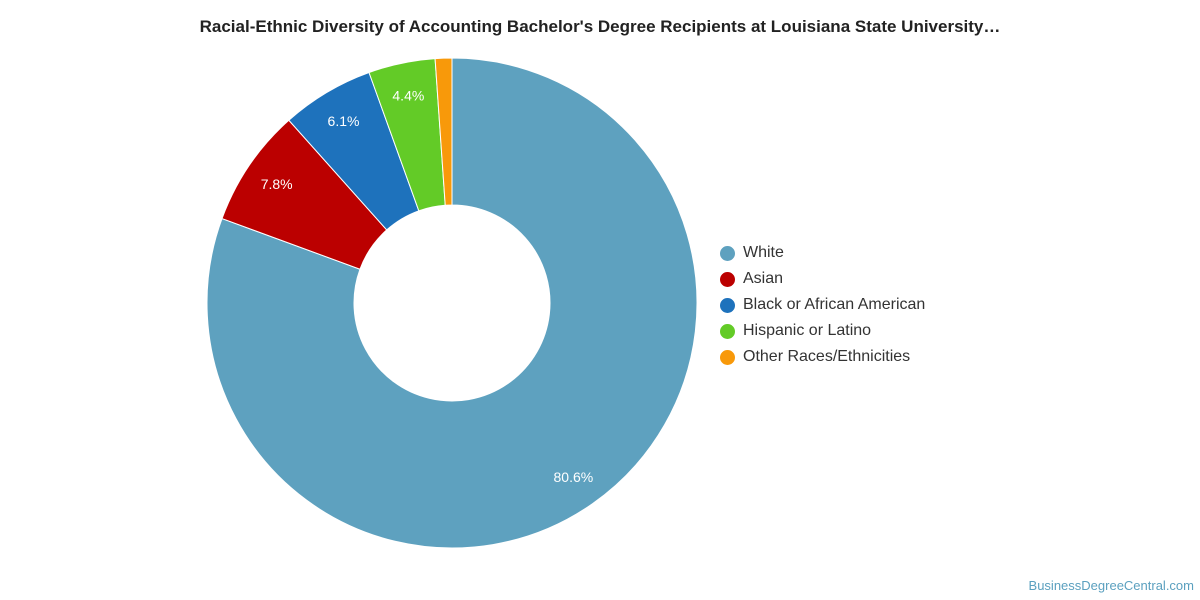 The image size is (1200, 600). I want to click on legend-label: Asian, so click(763, 278).